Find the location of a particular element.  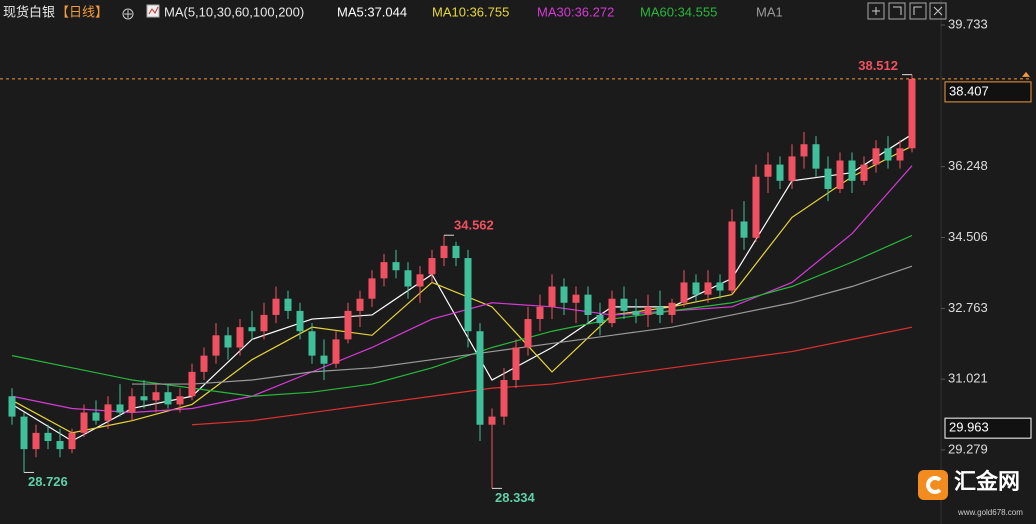

add-icon is located at coordinates (128, 14).